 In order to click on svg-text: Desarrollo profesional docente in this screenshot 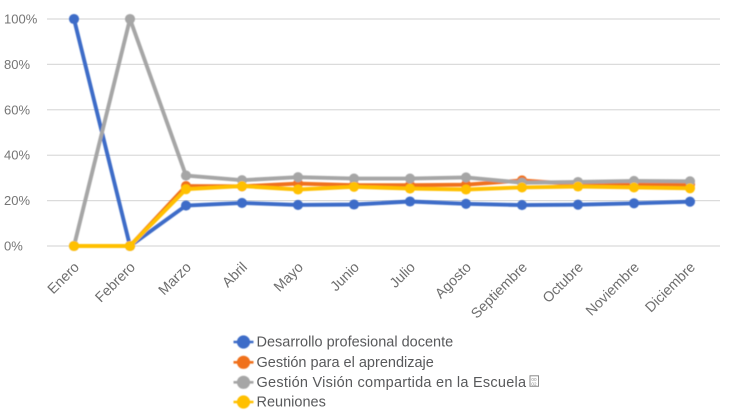, I will do `click(355, 343)`.